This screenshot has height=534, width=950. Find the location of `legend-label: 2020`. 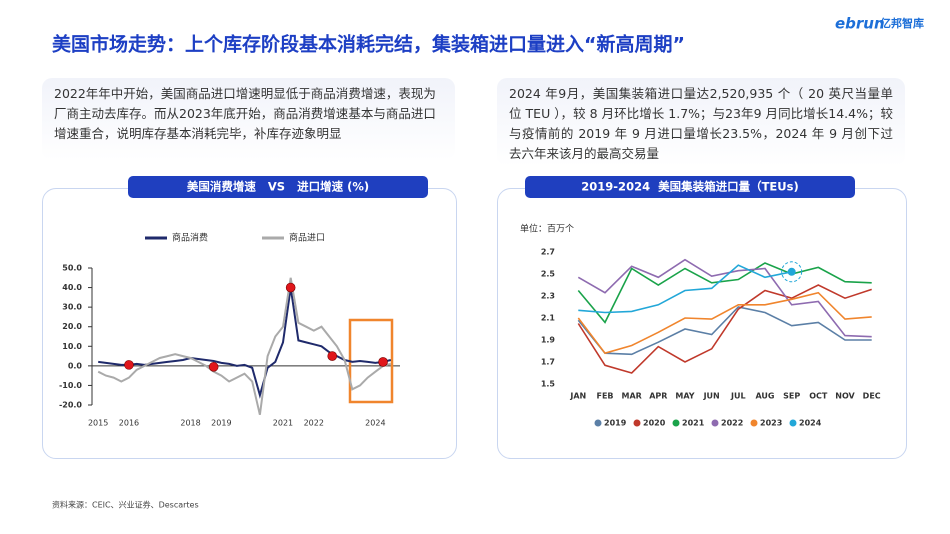

legend-label: 2020 is located at coordinates (654, 423).